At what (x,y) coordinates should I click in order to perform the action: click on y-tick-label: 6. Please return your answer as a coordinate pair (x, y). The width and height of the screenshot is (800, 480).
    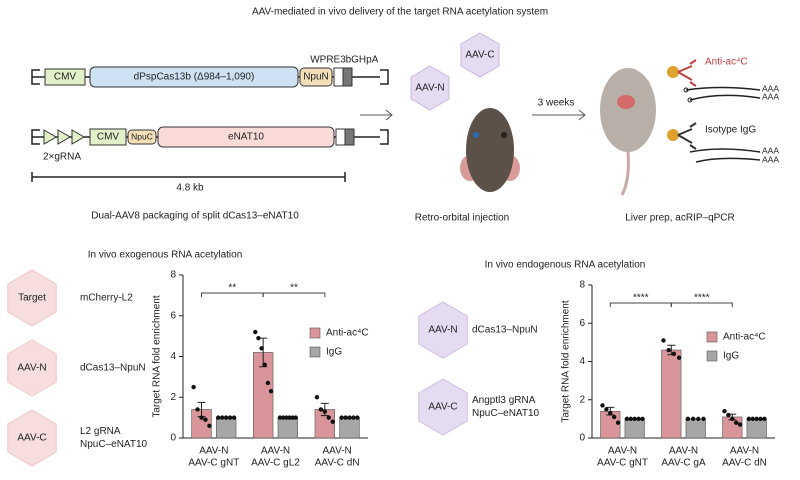
    Looking at the image, I should click on (582, 323).